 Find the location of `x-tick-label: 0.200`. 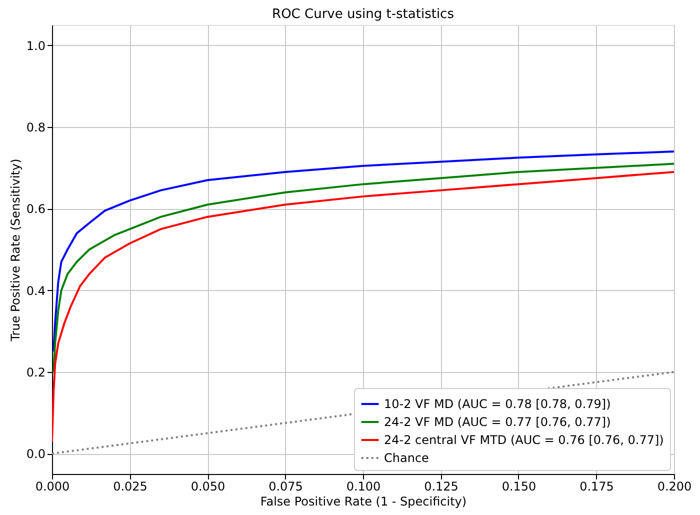

x-tick-label: 0.200 is located at coordinates (674, 487).